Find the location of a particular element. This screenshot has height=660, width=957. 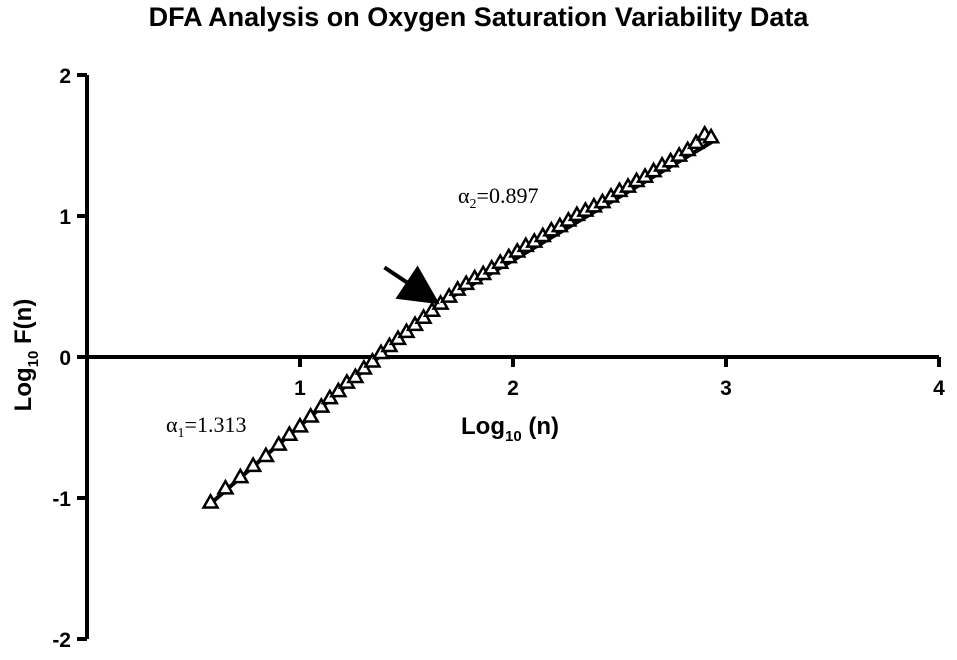

x-axis-title-prefix: Log is located at coordinates (483, 426).